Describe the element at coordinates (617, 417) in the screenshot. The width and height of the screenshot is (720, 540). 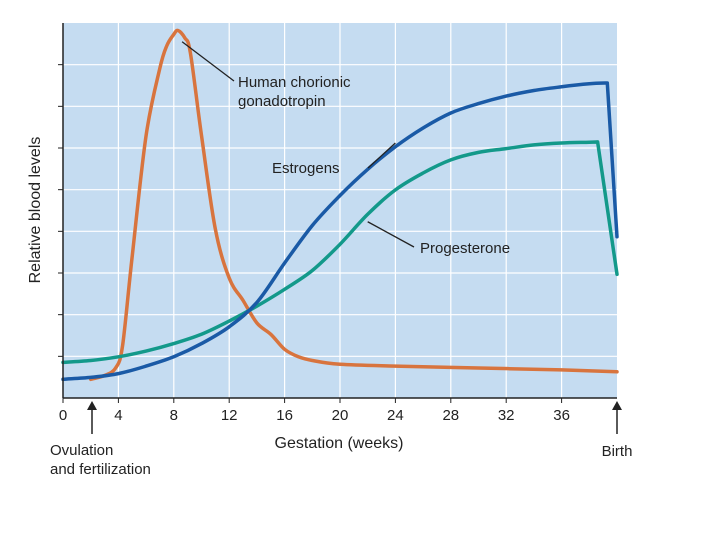
I see `birth-arrow` at that location.